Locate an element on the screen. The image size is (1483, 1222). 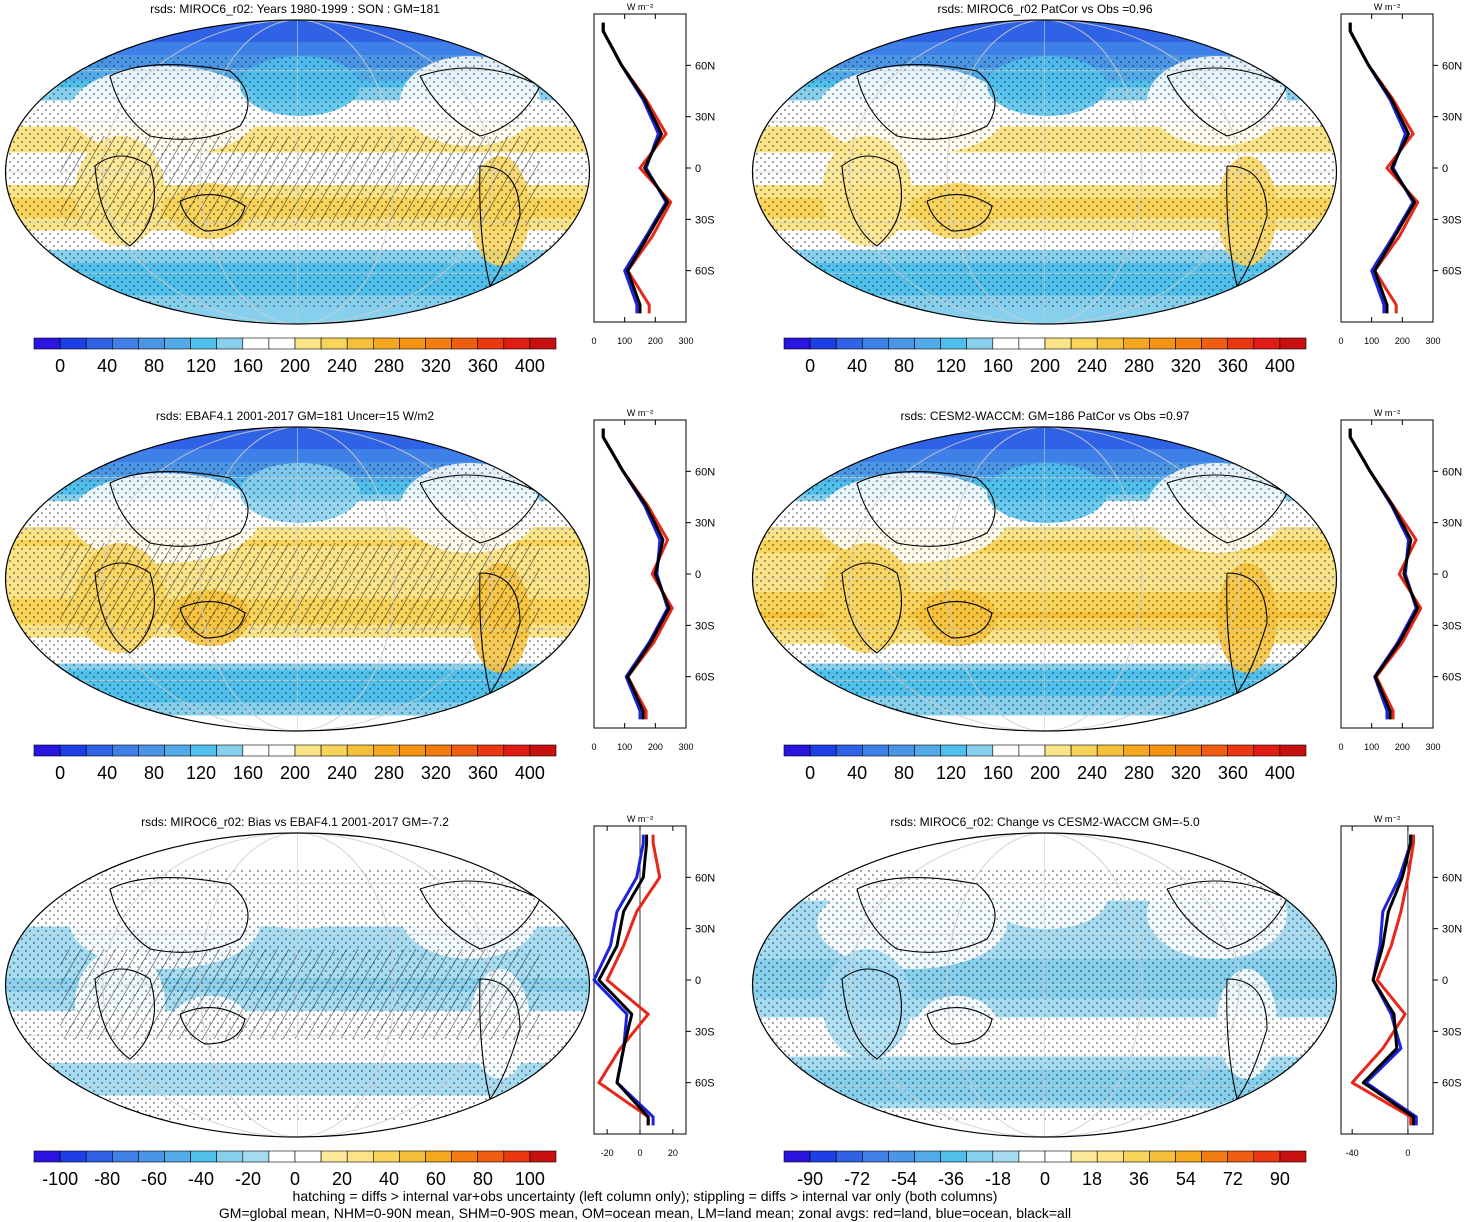
colorbar-label: -54 is located at coordinates (904, 1179).